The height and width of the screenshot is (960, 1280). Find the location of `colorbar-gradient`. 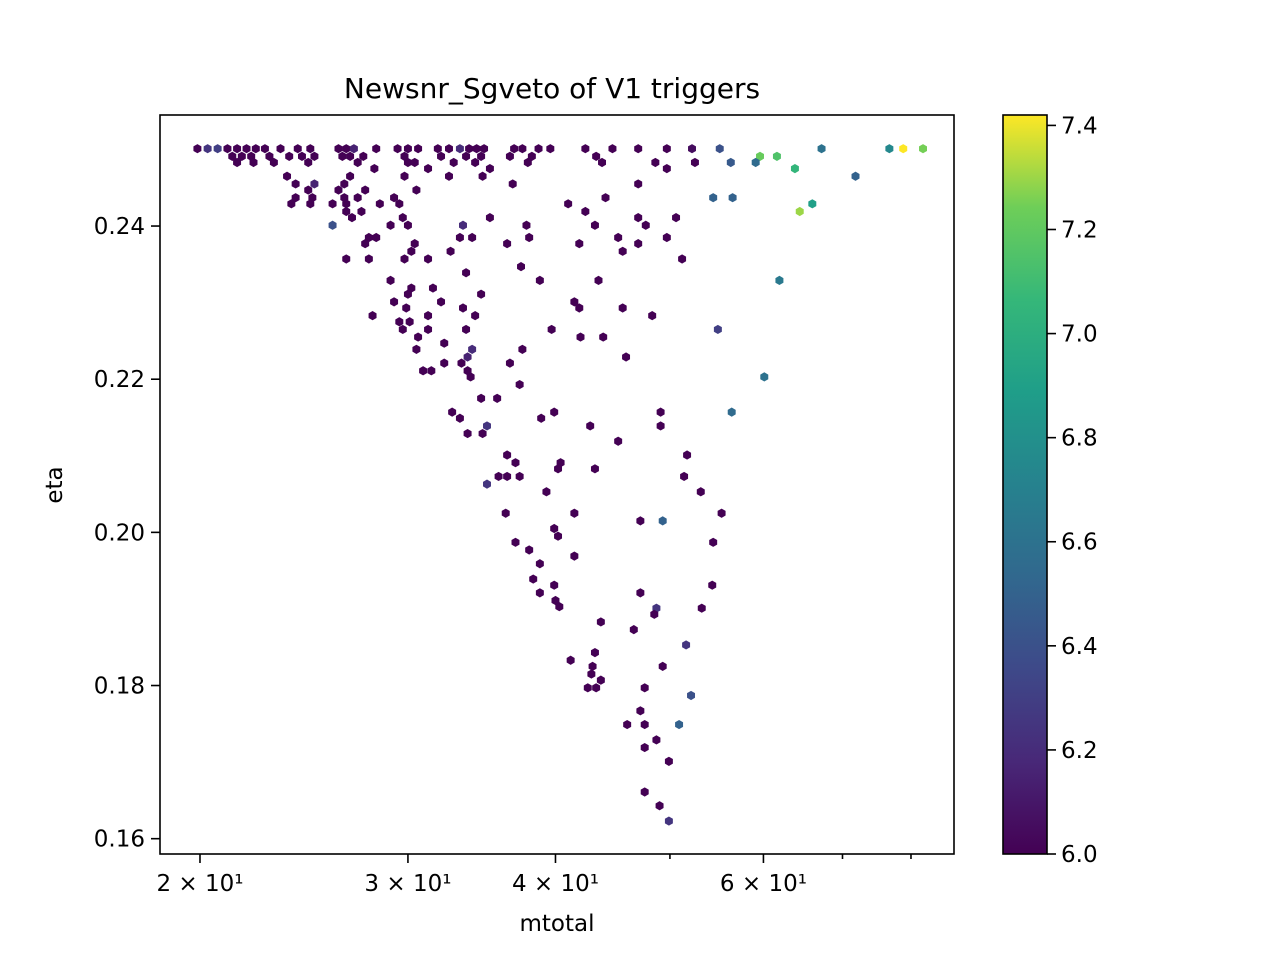

colorbar-gradient is located at coordinates (1025, 484).